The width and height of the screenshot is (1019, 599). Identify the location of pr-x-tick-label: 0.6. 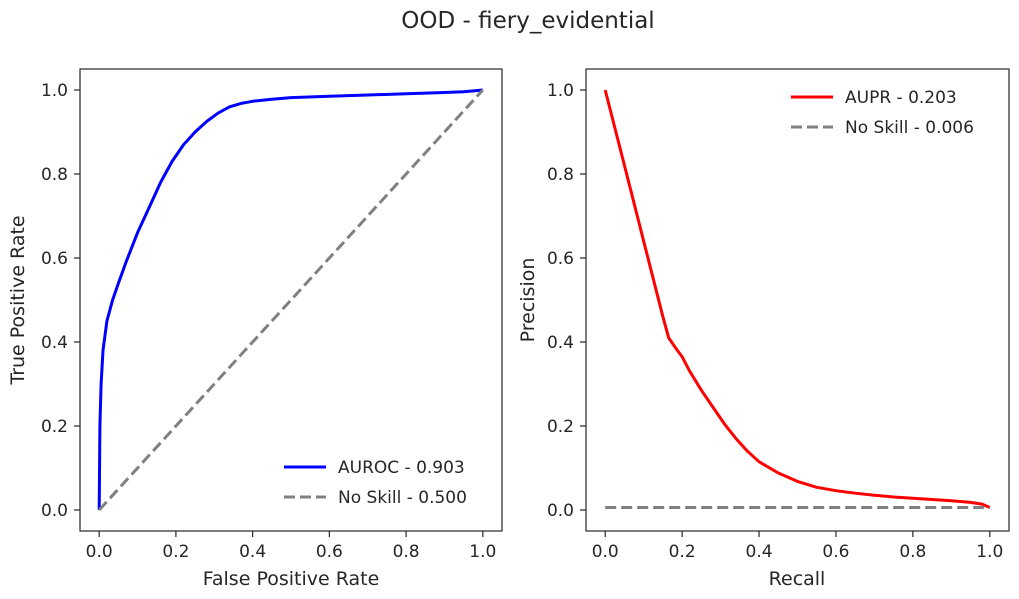
(835, 552).